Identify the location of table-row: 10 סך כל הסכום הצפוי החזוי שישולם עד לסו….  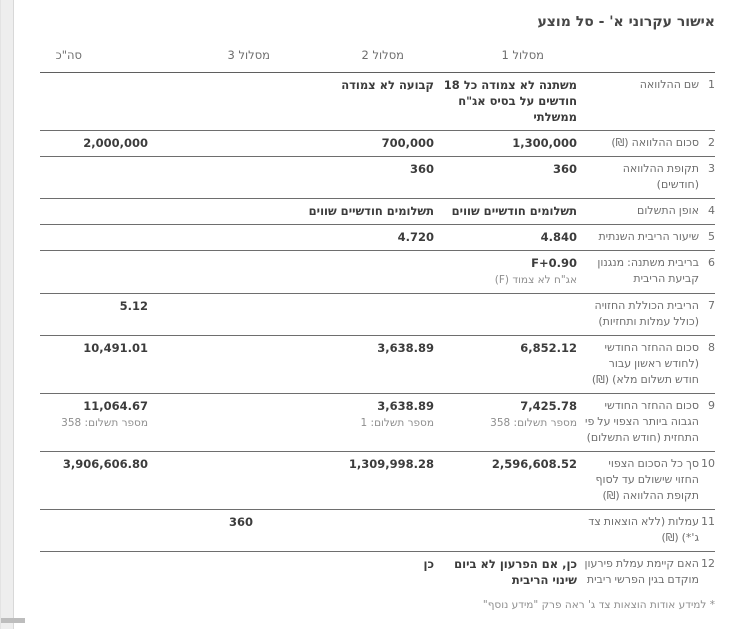
(377, 481).